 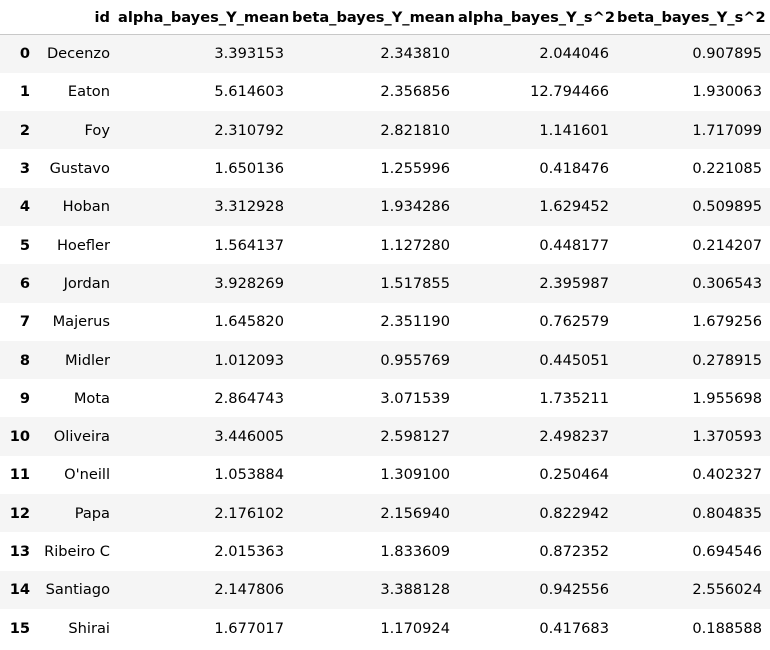 What do you see at coordinates (19, 475) in the screenshot?
I see `row-index: 11` at bounding box center [19, 475].